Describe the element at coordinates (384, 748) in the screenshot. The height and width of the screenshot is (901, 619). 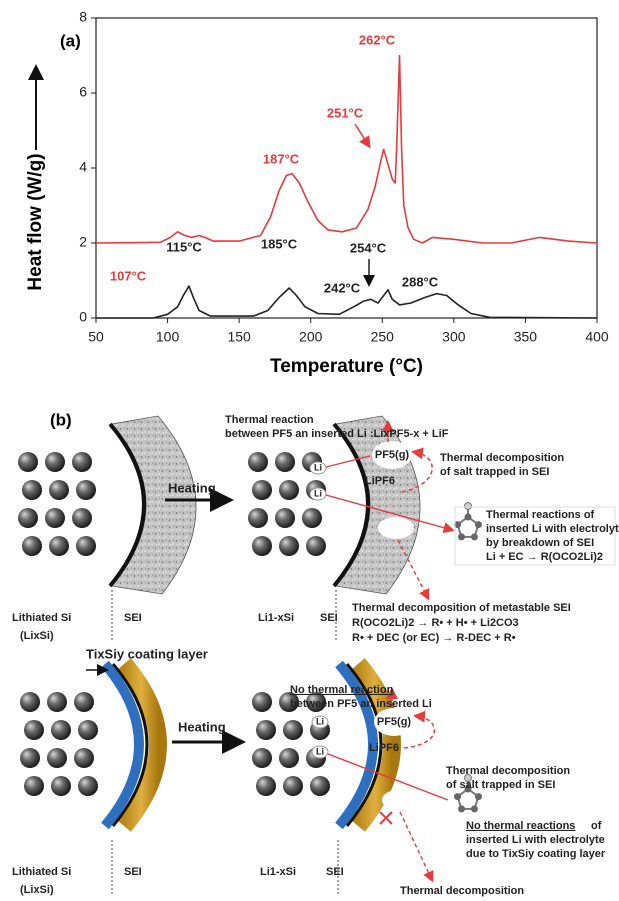
I see `schematic-text: LiPF6` at that location.